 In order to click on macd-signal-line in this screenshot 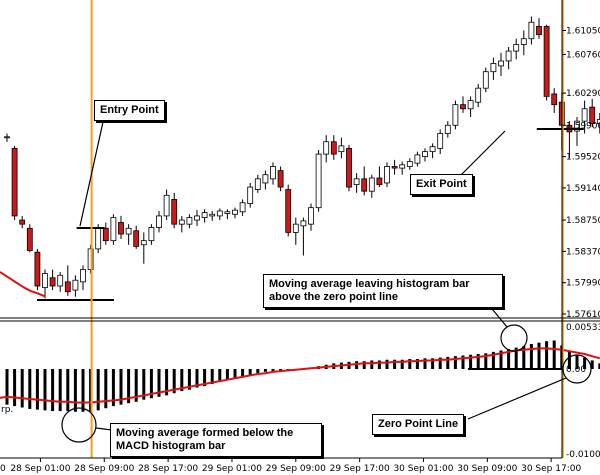, I will do `click(300, 375)`.